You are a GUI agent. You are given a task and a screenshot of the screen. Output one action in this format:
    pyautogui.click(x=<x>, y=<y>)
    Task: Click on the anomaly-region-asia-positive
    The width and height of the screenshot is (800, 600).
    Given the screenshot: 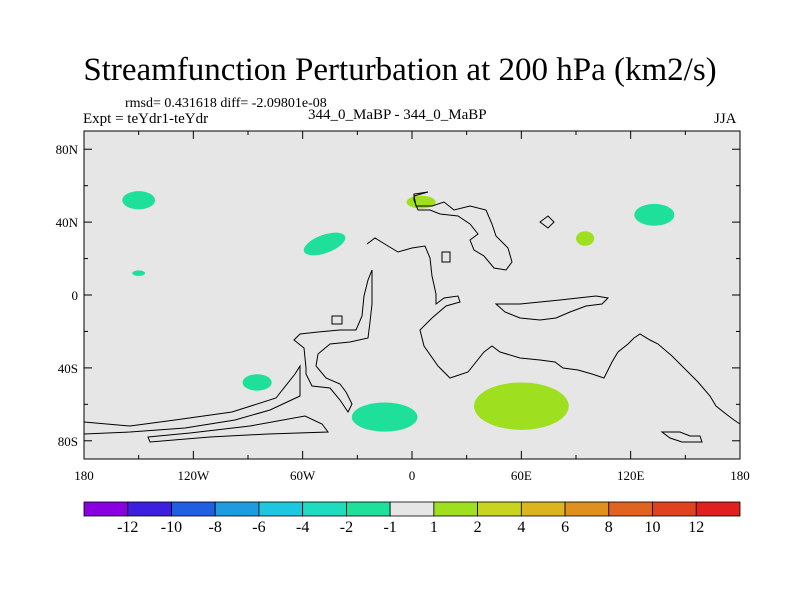 What is the action you would take?
    pyautogui.click(x=585, y=238)
    